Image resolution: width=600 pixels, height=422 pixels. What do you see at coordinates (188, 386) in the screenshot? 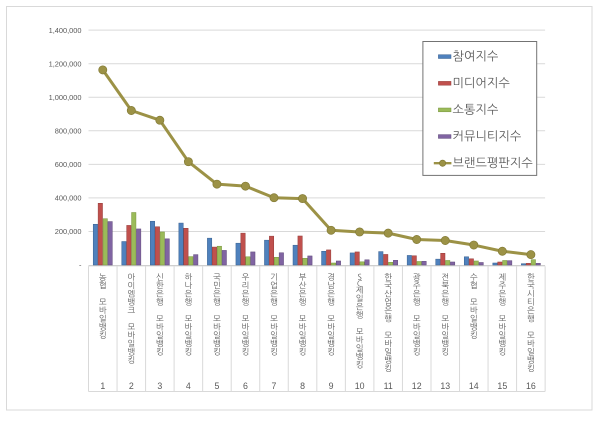
I see `svg-text: 4` at bounding box center [188, 386].